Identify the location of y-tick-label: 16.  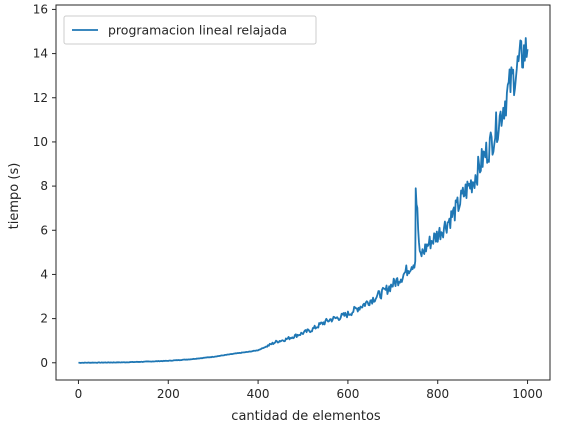
(40, 9).